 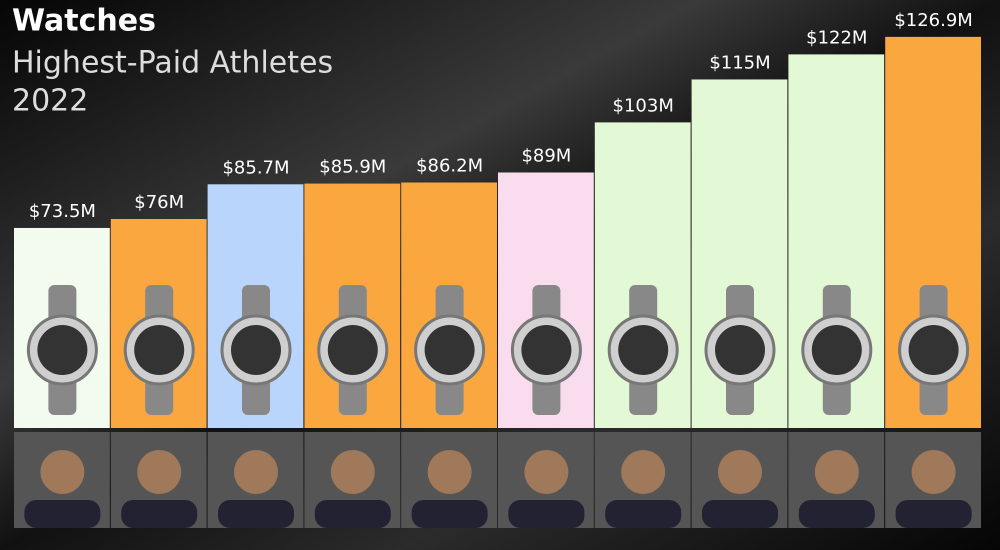 What do you see at coordinates (84, 21) in the screenshot?
I see `chart-title: Watches` at bounding box center [84, 21].